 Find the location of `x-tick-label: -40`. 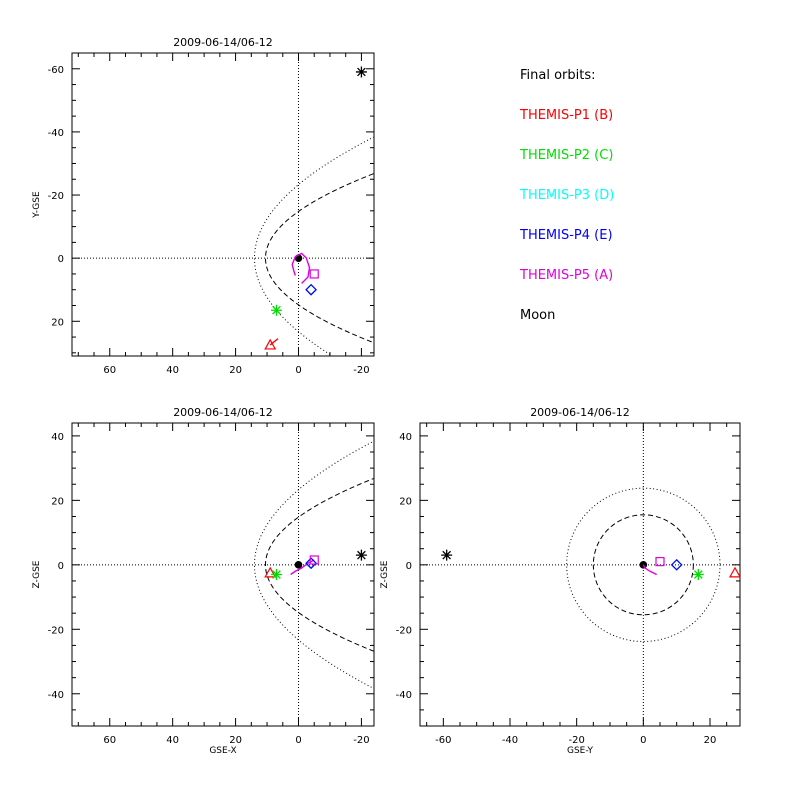

x-tick-label: -40 is located at coordinates (510, 740).